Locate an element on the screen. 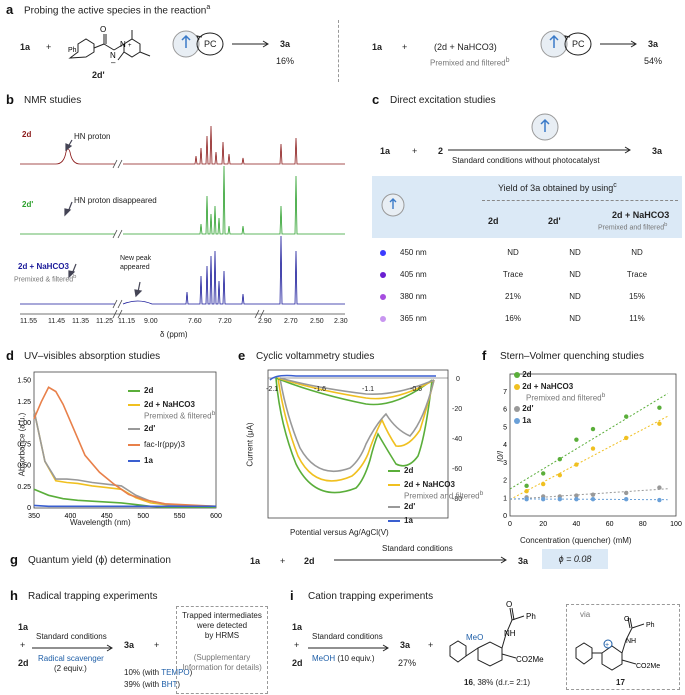 This screenshot has height=695, width=685. y-tick-label: 0 is located at coordinates (505, 516).